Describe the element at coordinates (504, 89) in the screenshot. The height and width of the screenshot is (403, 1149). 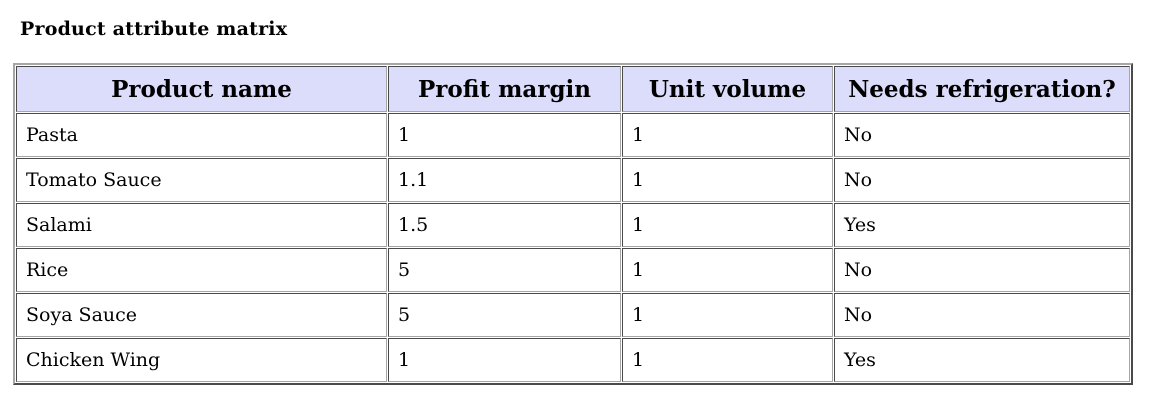
I see `column-header-profit-margin: Profit margin` at that location.